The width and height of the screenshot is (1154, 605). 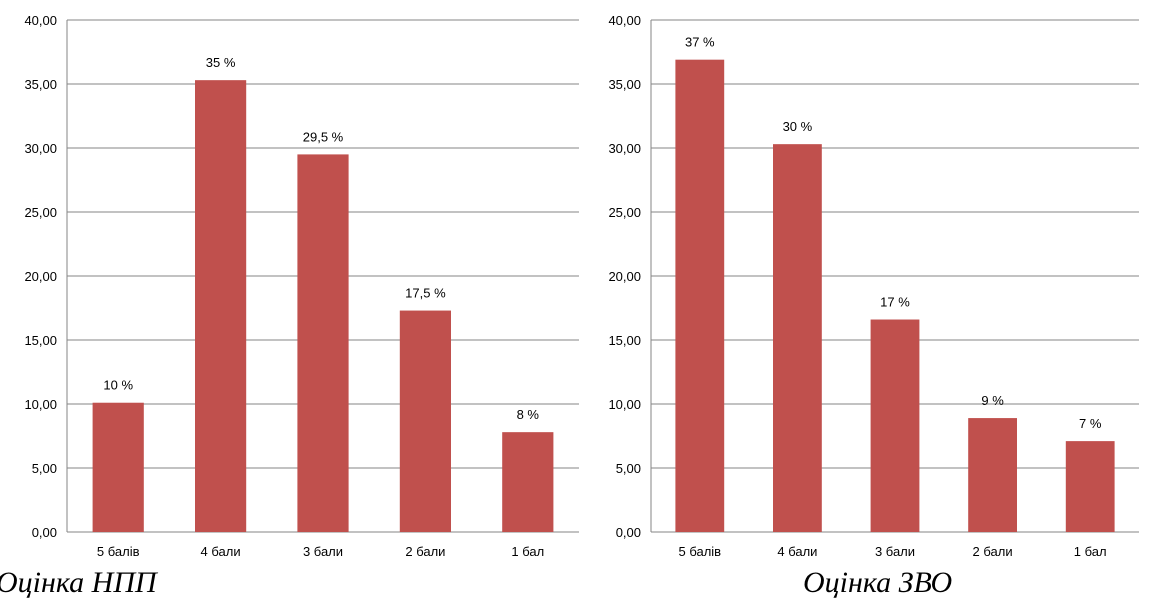 I want to click on data-label: 17,5 %, so click(x=425, y=293).